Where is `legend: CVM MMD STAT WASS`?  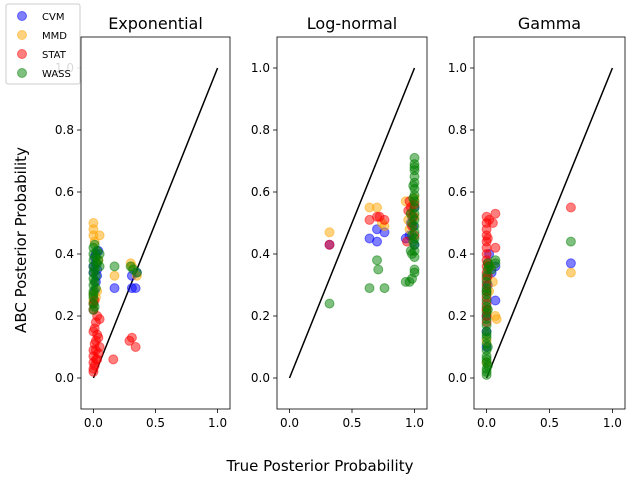
legend: CVM MMD STAT WASS is located at coordinates (43, 44).